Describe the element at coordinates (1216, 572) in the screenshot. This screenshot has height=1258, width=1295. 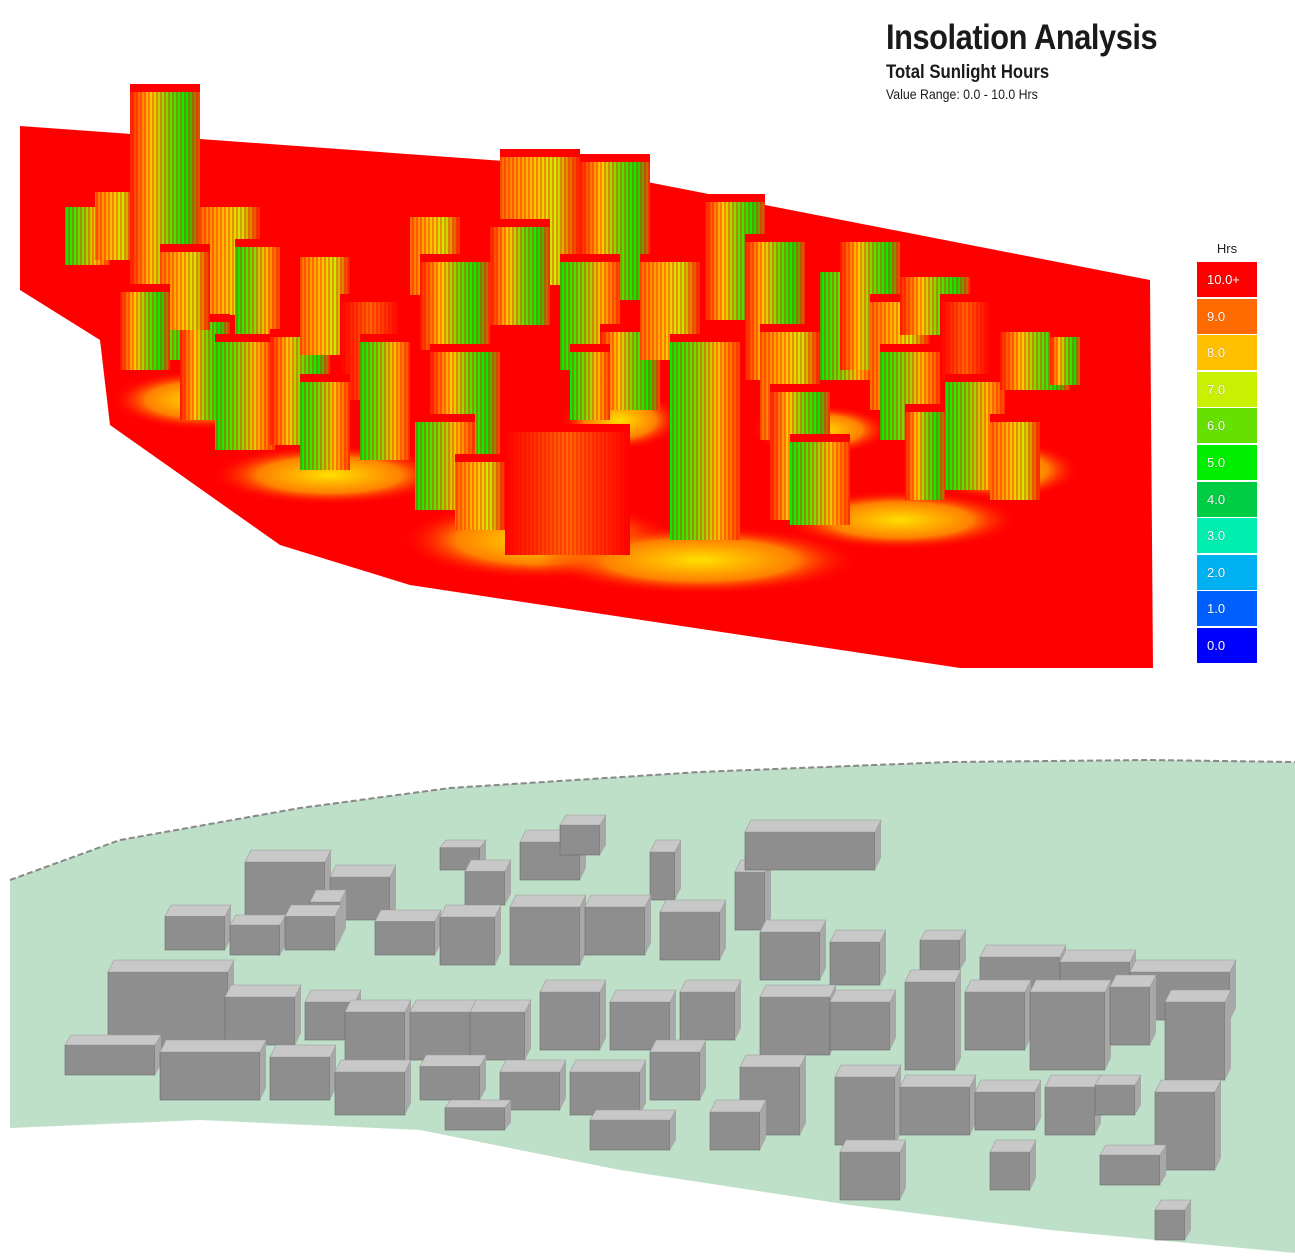
I see `legend-item-label: 2.0` at that location.